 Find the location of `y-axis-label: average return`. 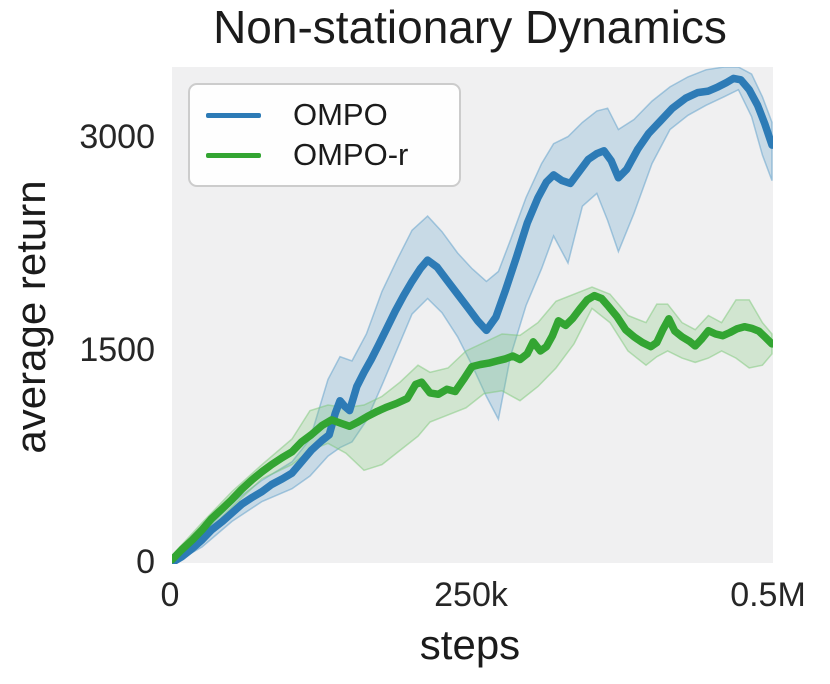

y-axis-label: average return is located at coordinates (30, 317).